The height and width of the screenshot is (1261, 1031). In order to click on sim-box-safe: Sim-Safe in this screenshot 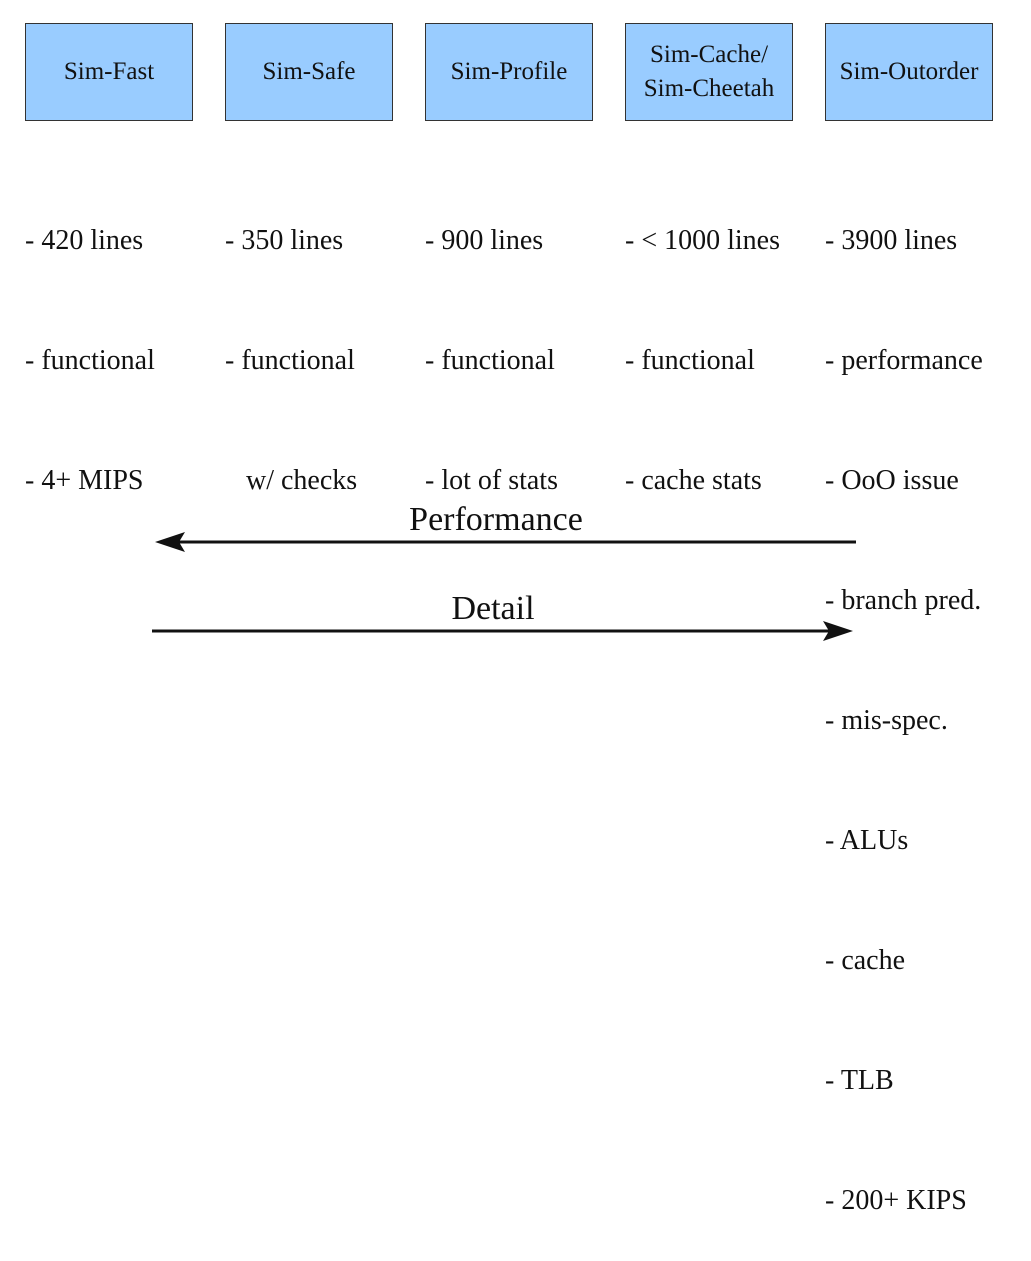, I will do `click(309, 72)`.